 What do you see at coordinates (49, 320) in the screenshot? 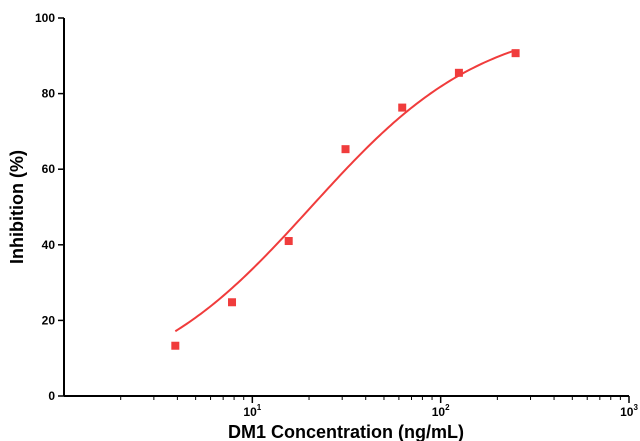
I see `y-tick-label: 20` at bounding box center [49, 320].